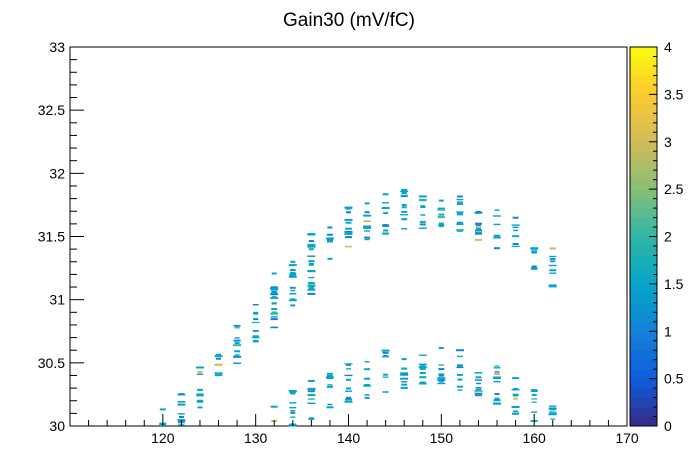 This screenshot has width=698, height=473. I want to click on x-tick-label: 170, so click(627, 438).